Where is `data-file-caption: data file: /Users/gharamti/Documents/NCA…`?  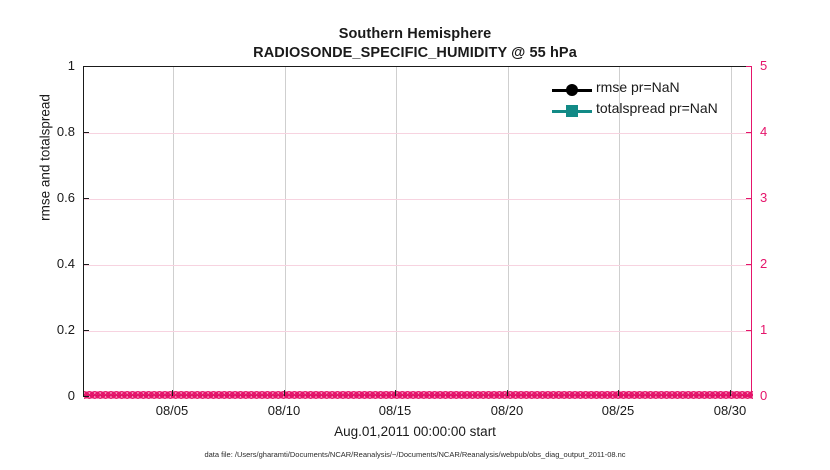
data-file-caption: data file: /Users/gharamti/Documents/NCA… is located at coordinates (415, 454).